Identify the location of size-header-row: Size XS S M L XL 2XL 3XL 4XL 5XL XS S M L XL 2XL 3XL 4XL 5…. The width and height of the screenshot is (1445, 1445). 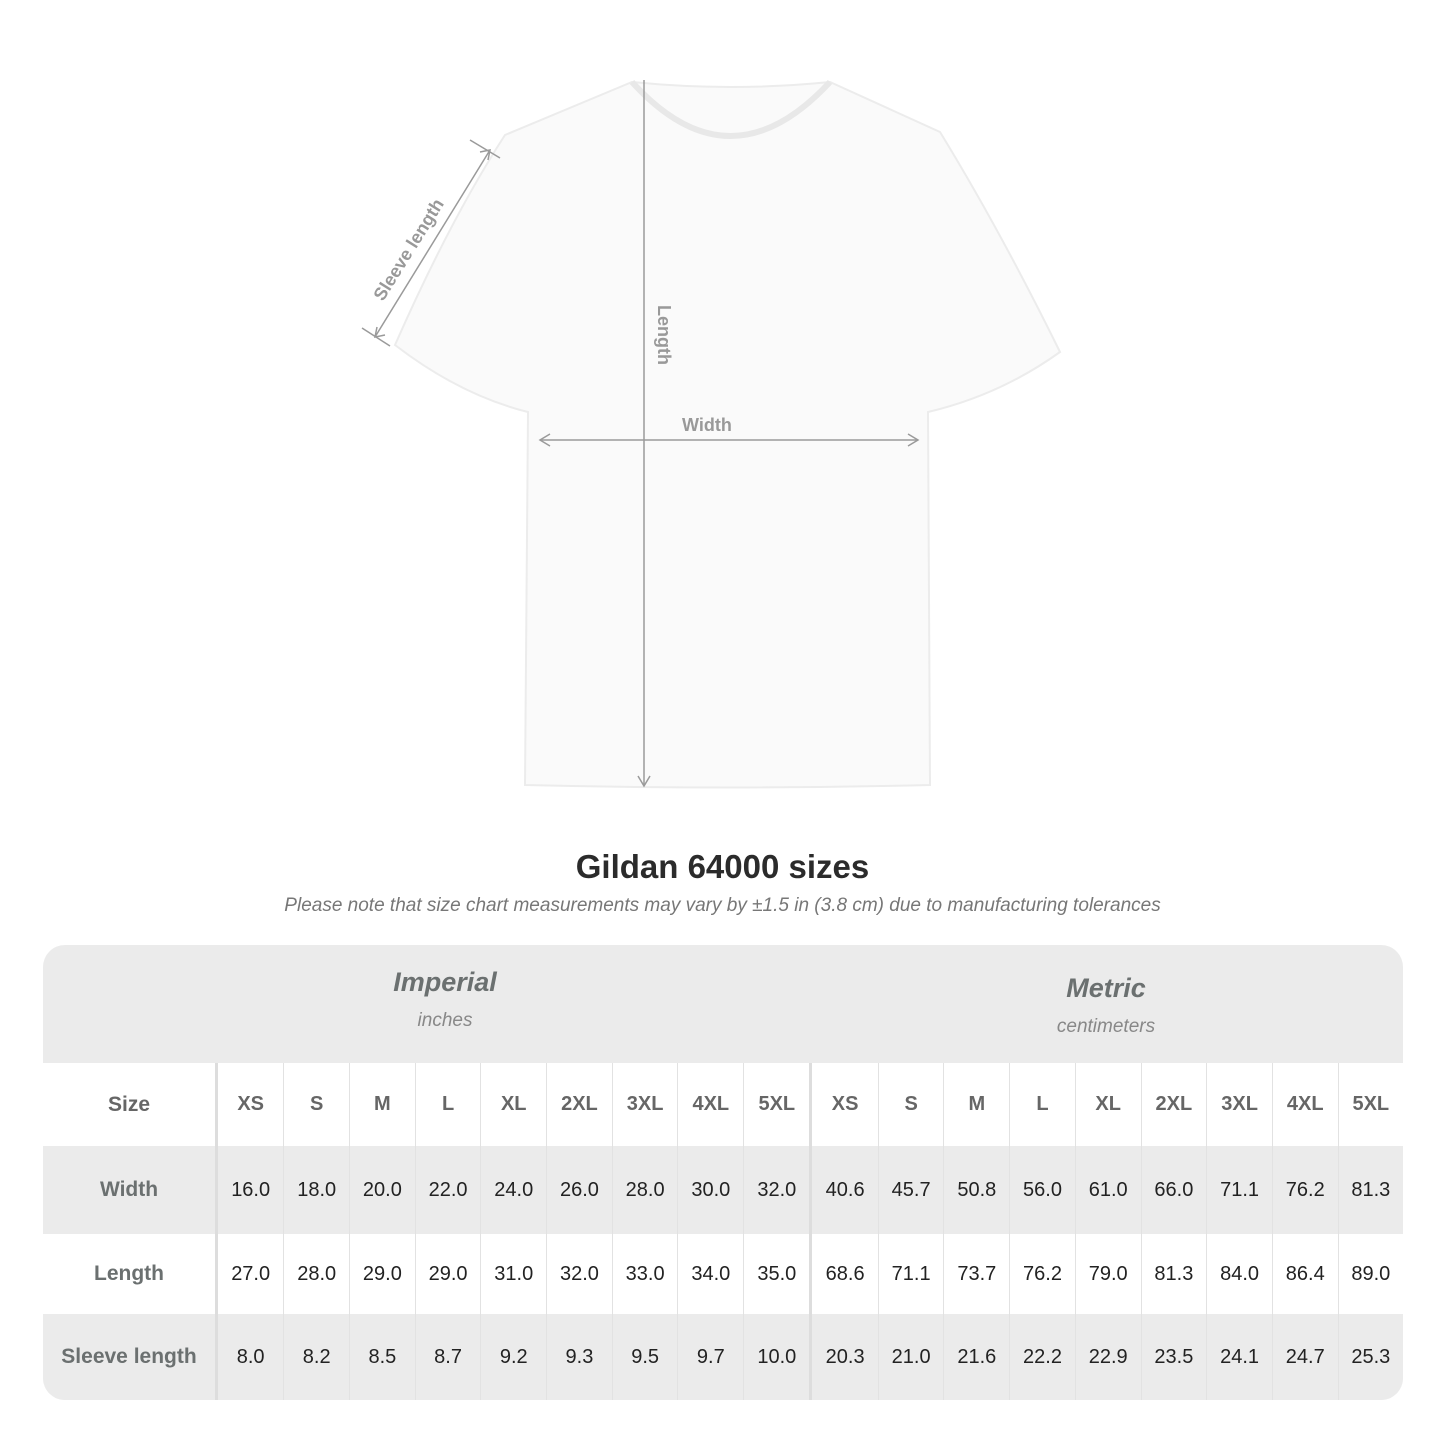
(723, 1104).